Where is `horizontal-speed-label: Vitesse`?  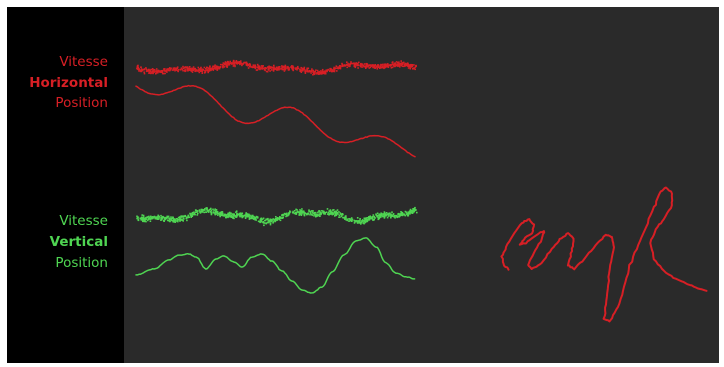
horizontal-speed-label: Vitesse is located at coordinates (83, 62).